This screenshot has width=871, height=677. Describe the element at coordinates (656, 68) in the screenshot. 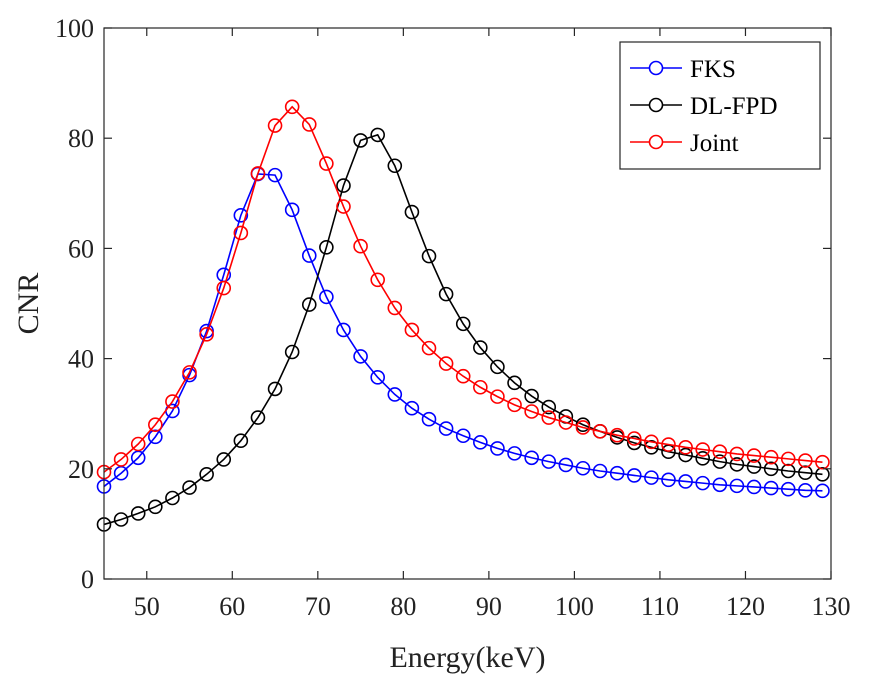

I see `legend-marker-fks` at that location.